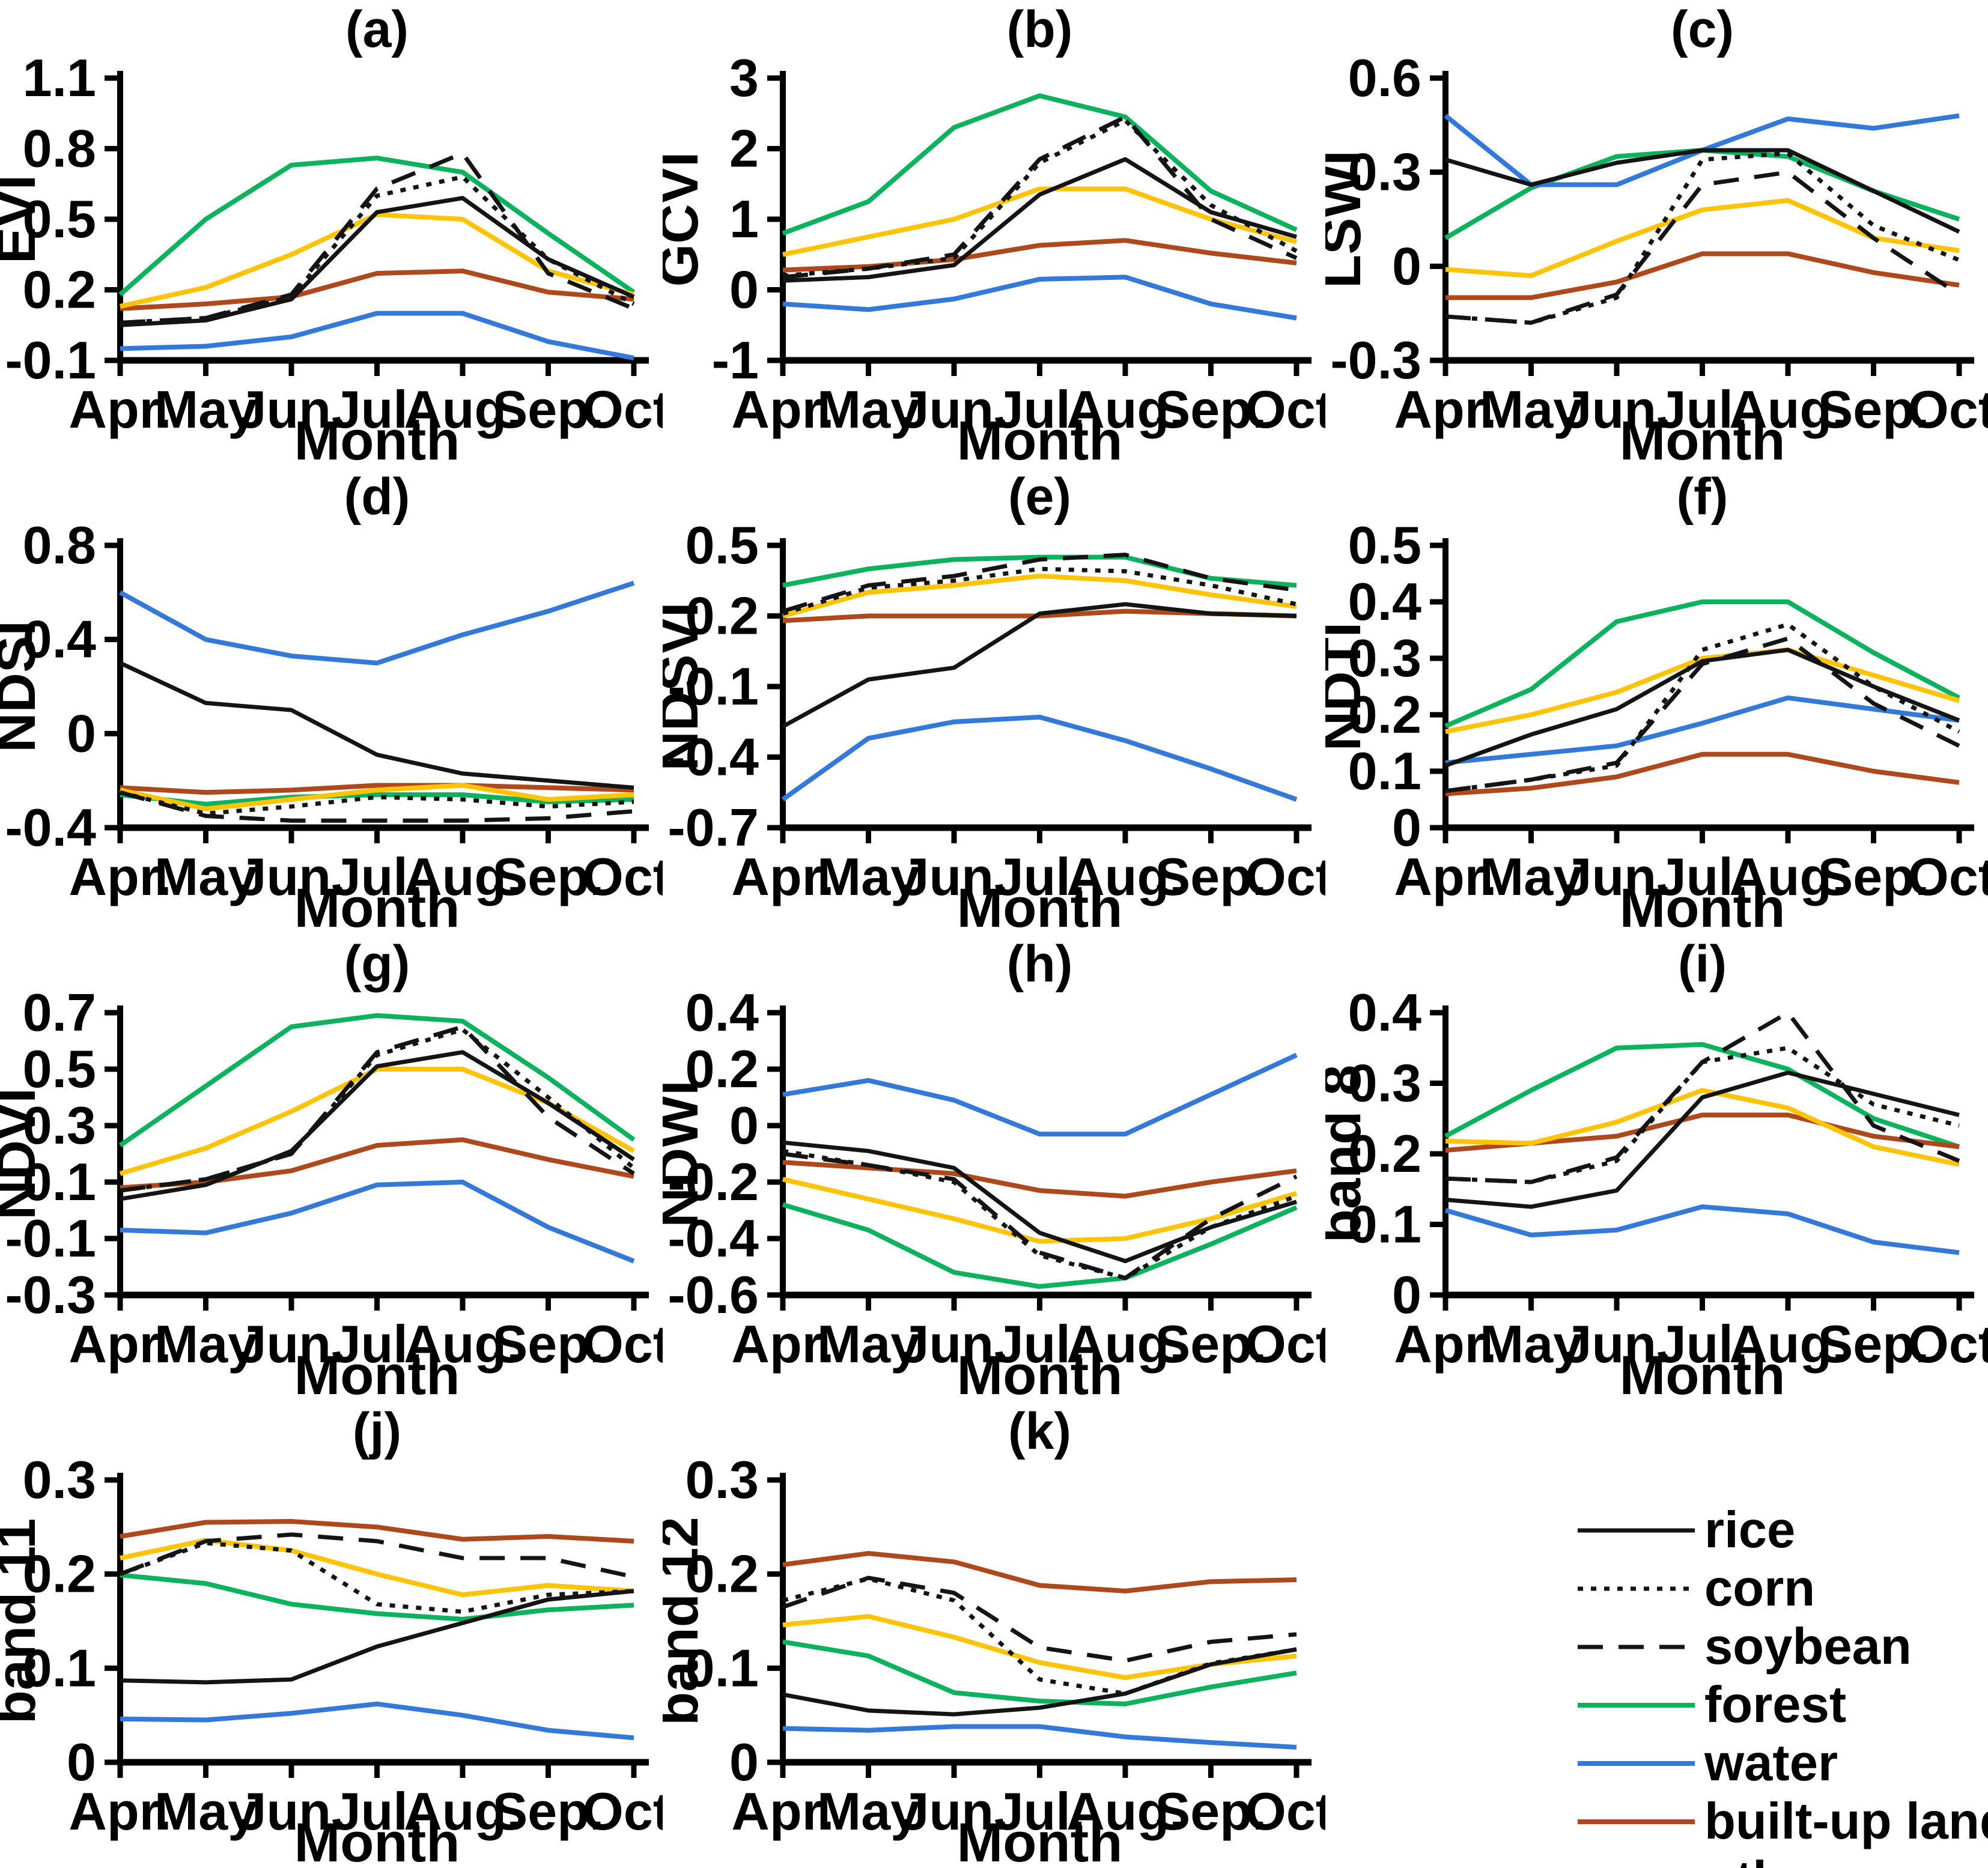 The height and width of the screenshot is (1868, 1988). Describe the element at coordinates (735, 360) in the screenshot. I see `y-tick-label: -1` at that location.